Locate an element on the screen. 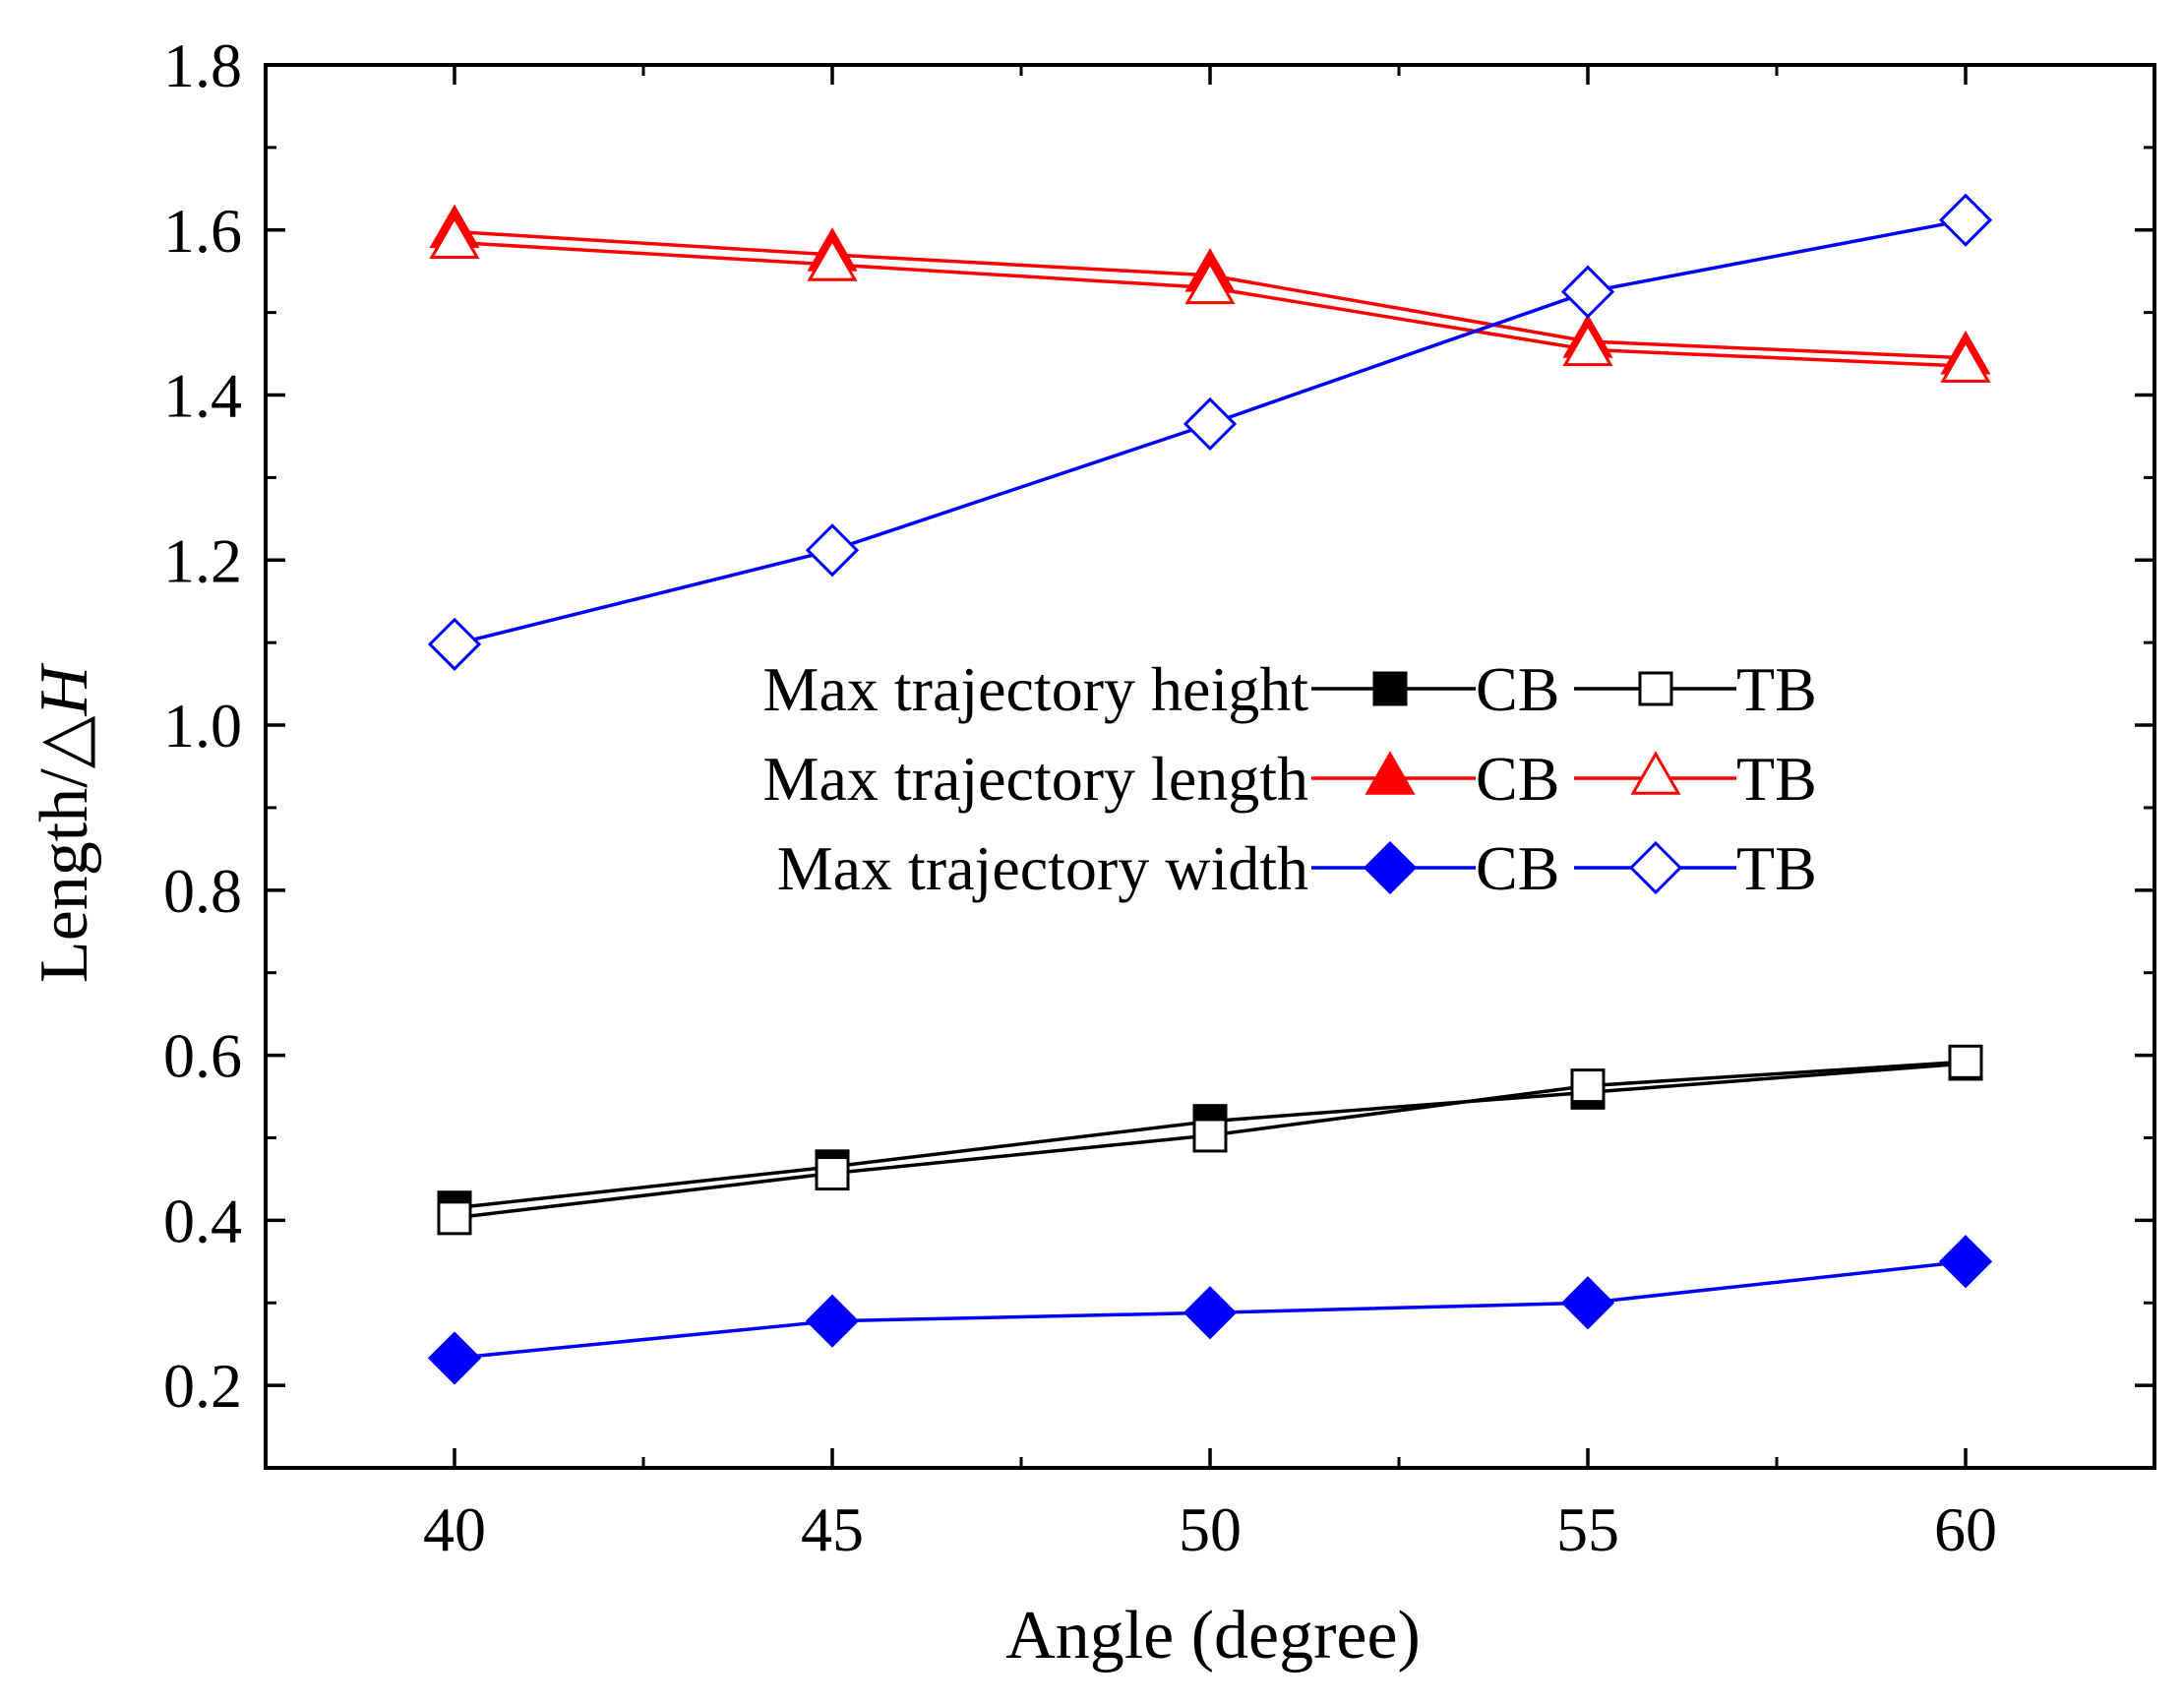 The image size is (2184, 1705). x-tick-label: 40 is located at coordinates (454, 1529).